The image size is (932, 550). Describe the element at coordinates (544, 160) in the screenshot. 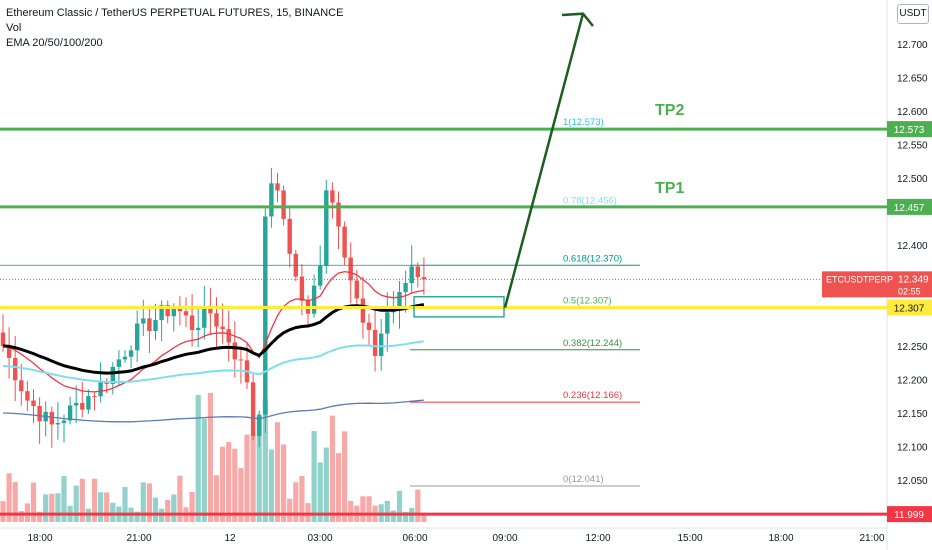

I see `projection-arrow` at that location.